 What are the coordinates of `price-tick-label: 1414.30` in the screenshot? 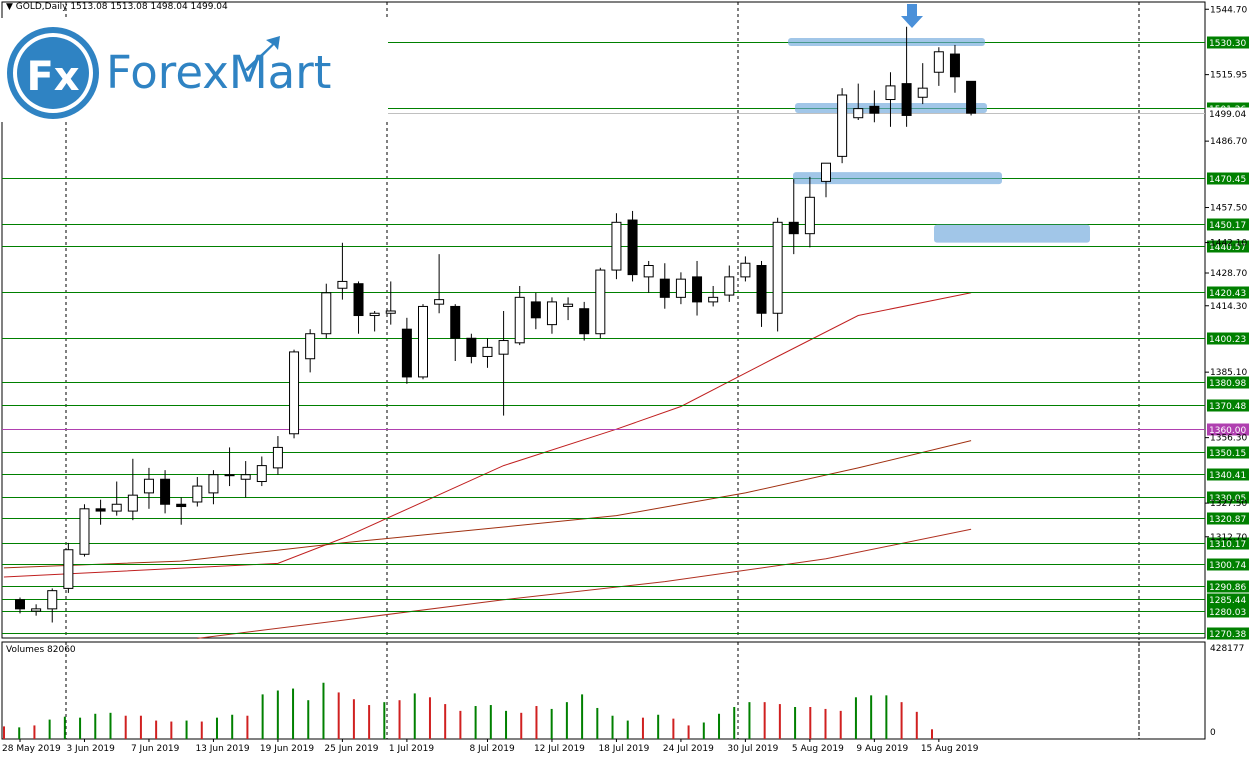 It's located at (1228, 307).